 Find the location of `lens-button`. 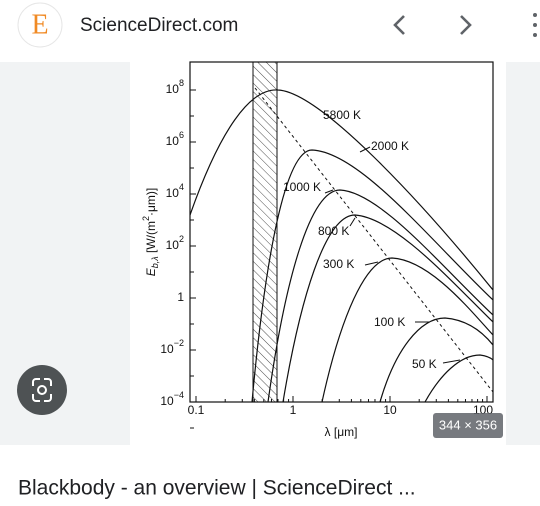

lens-button is located at coordinates (42, 390).